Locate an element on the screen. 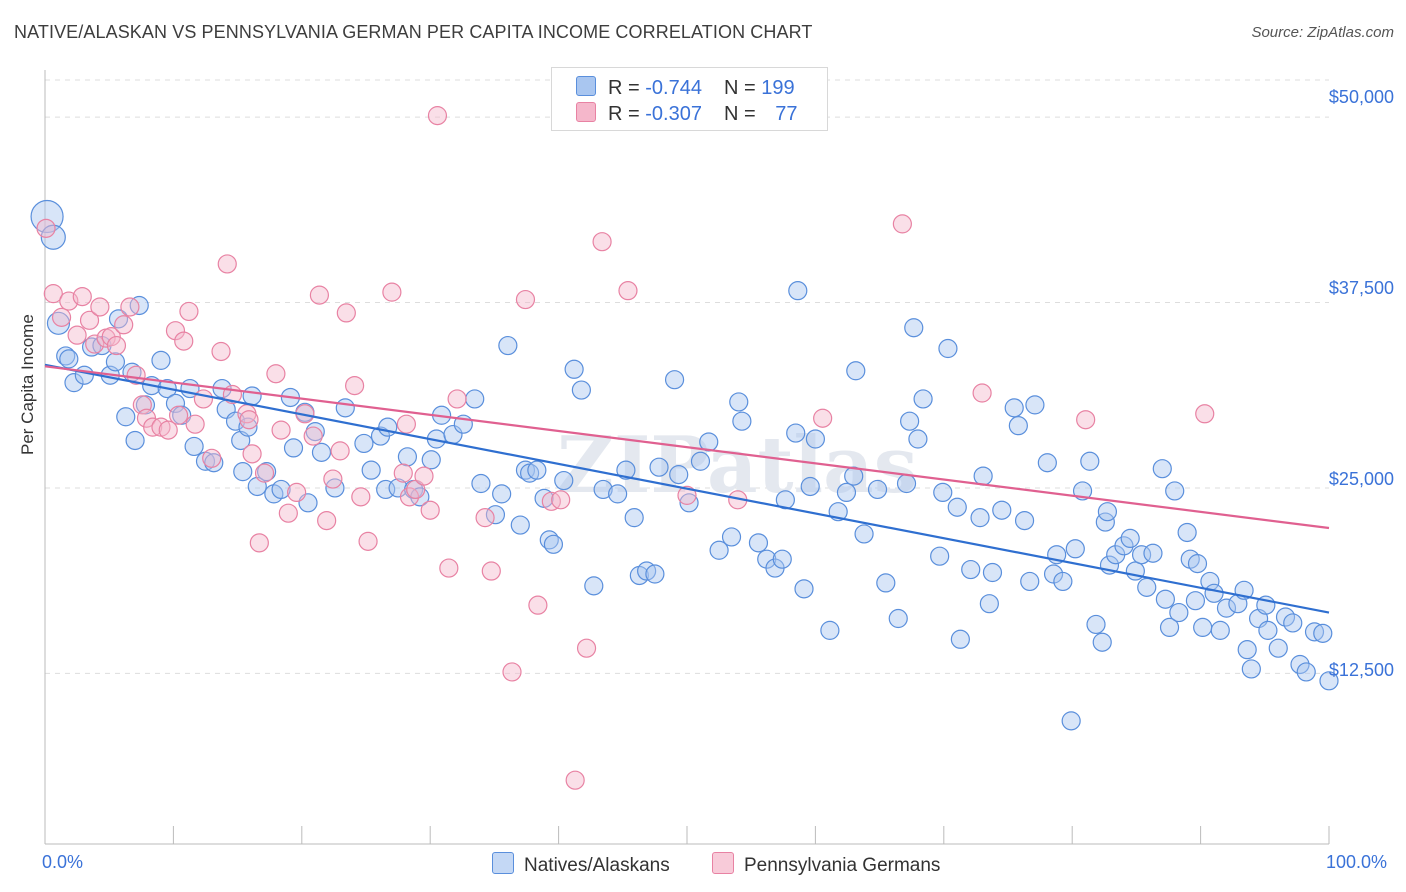 The height and width of the screenshot is (892, 1406). legend-r-label: R = is located at coordinates (627, 114).